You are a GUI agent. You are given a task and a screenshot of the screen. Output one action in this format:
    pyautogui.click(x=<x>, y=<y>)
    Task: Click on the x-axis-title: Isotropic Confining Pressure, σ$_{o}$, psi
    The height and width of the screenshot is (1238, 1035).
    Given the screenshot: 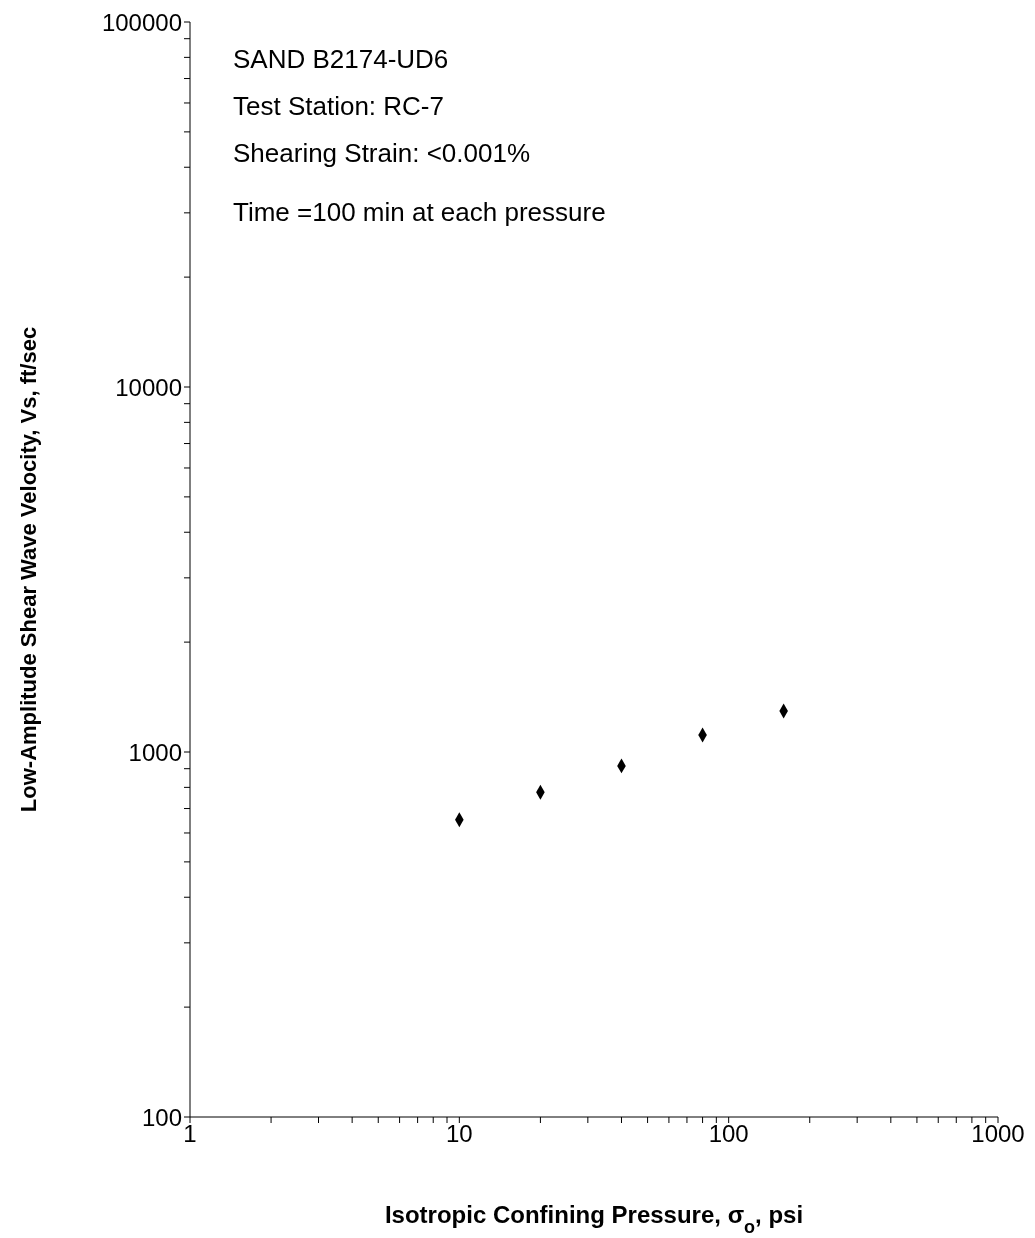 What is the action you would take?
    pyautogui.click(x=594, y=1219)
    